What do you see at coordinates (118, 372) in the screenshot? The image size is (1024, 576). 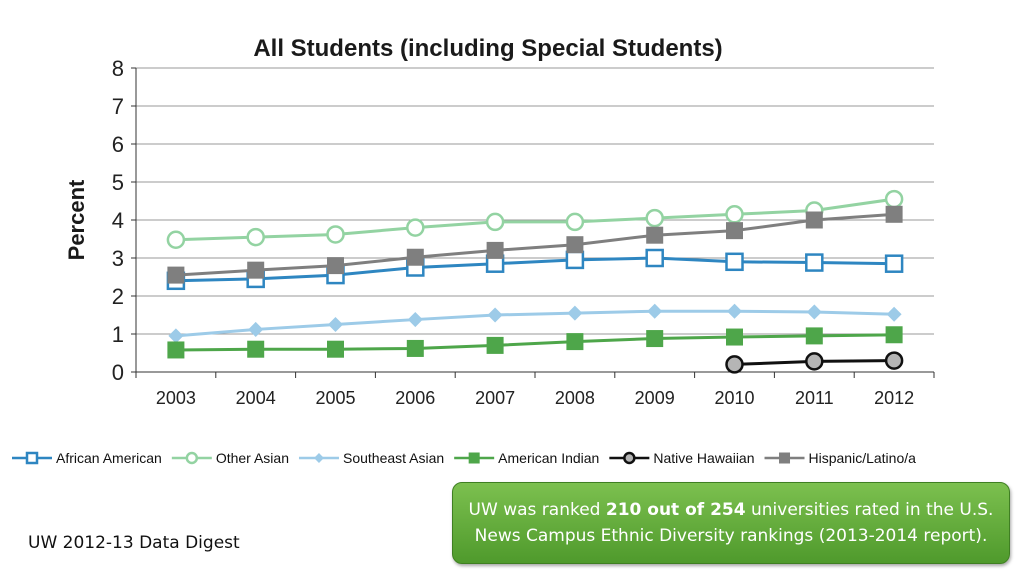 I see `y-tick-label: 0` at bounding box center [118, 372].